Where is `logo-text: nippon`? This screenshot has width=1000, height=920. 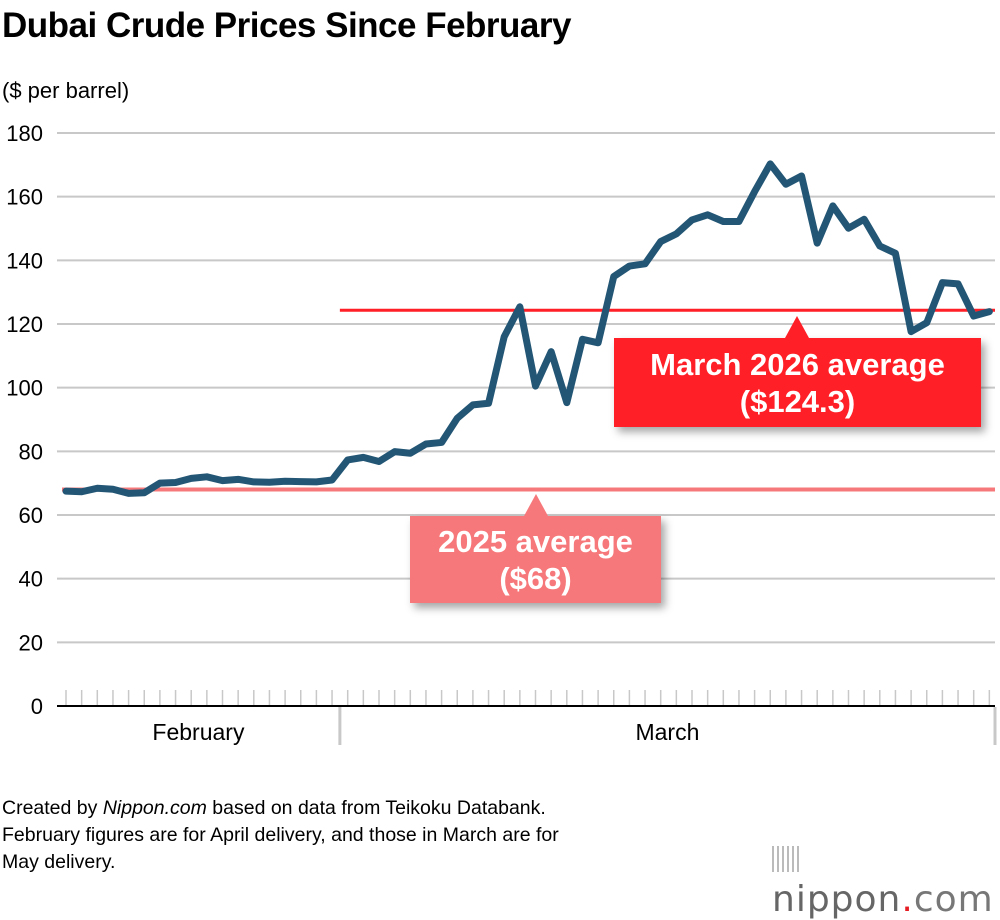 logo-text: nippon is located at coordinates (836, 899).